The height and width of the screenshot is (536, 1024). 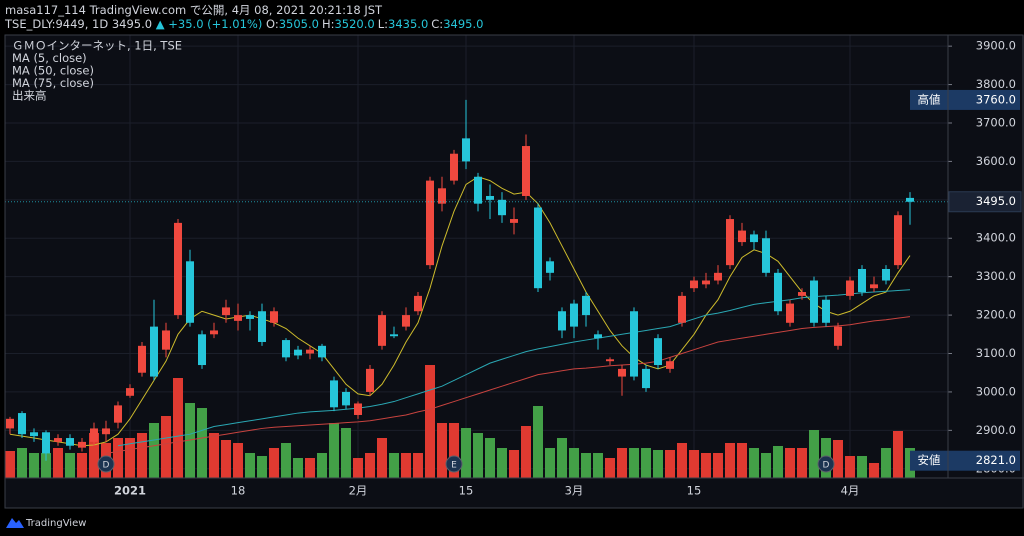 I want to click on x-tick-label: 18, so click(x=238, y=491).